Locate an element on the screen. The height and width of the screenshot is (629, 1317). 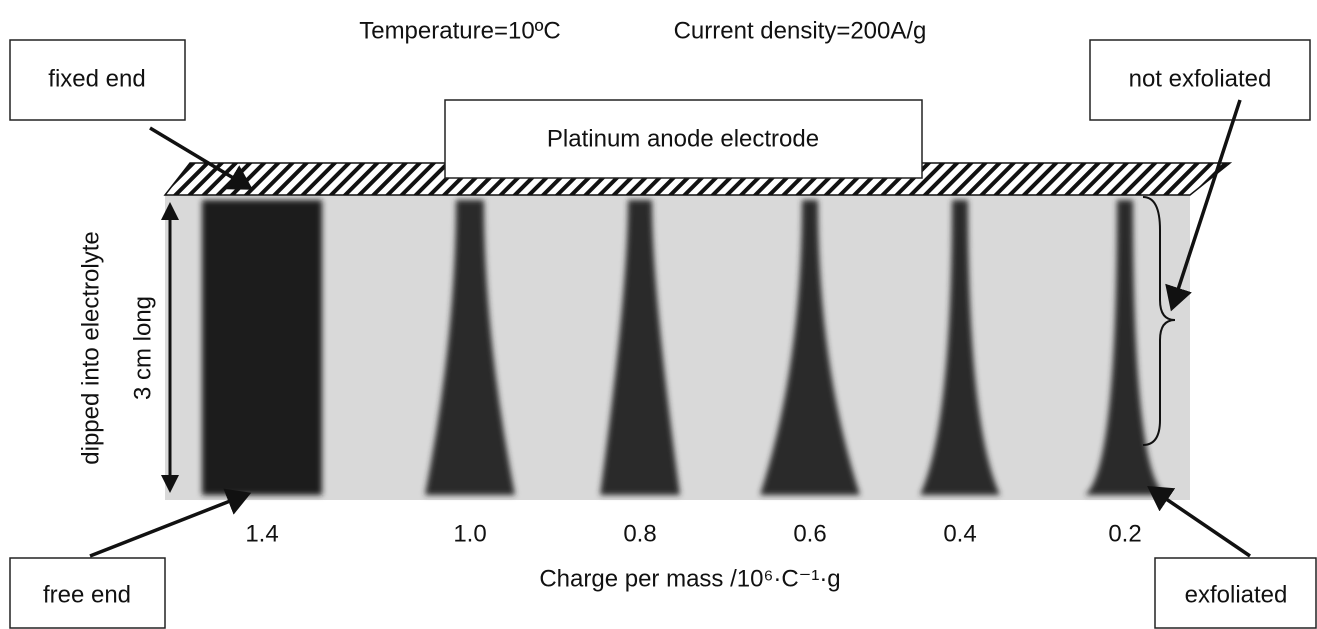
sample-label: 1.0 is located at coordinates (469, 533).